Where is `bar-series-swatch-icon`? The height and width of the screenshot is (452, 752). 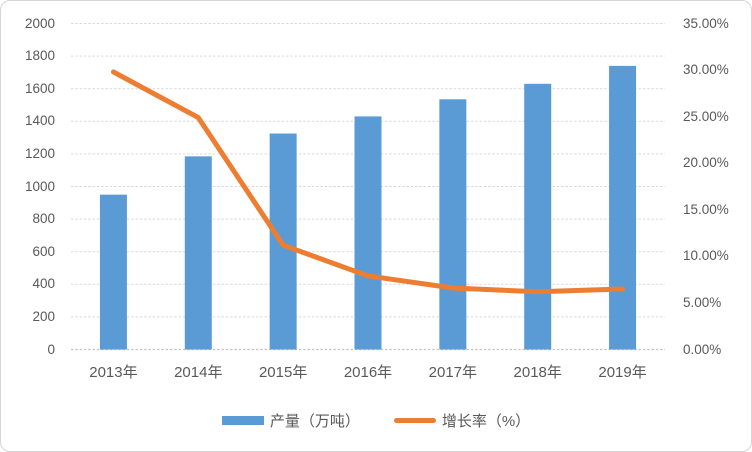 bar-series-swatch-icon is located at coordinates (242, 420).